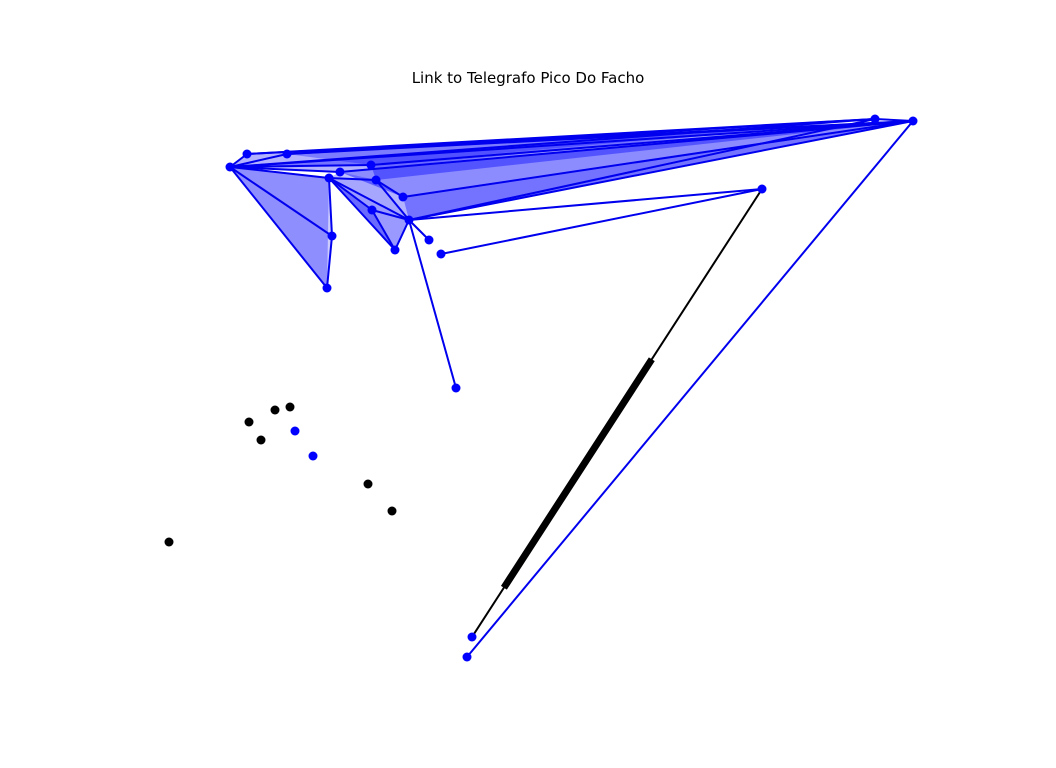  I want to click on link-n10-n13, so click(402, 235).